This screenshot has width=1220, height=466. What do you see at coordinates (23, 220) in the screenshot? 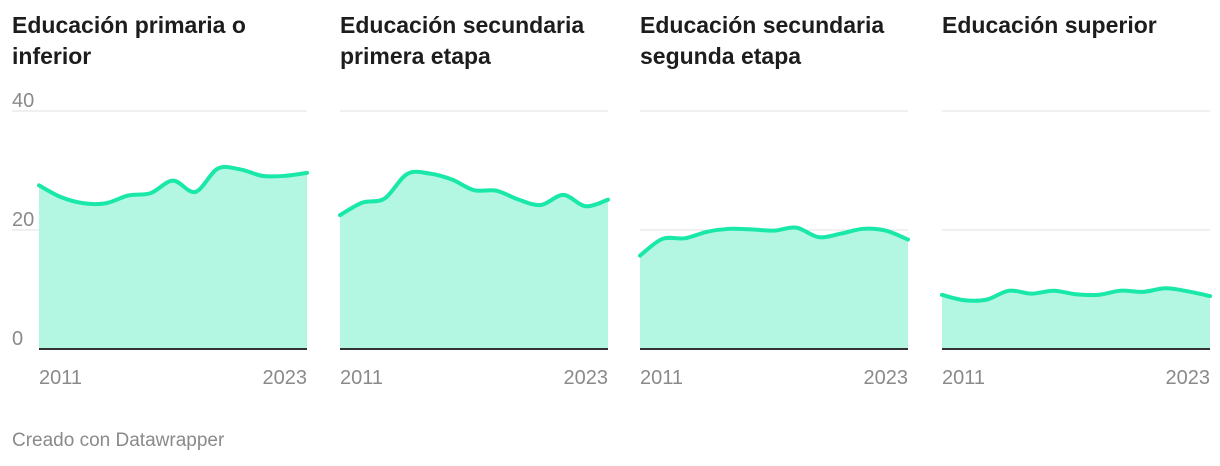
I see `y-tick-label: 20` at bounding box center [23, 220].